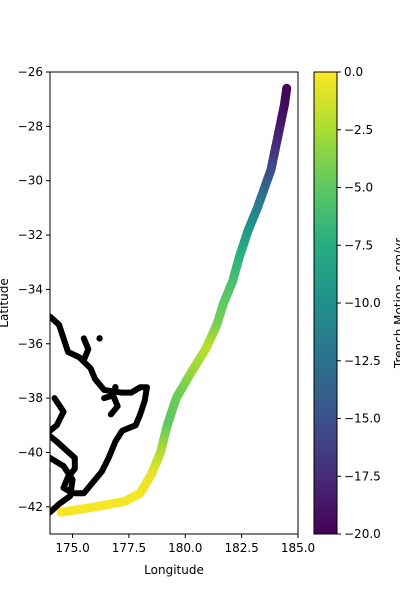 The width and height of the screenshot is (400, 600). Describe the element at coordinates (30, 344) in the screenshot. I see `y-tick-label-3: −36` at that location.